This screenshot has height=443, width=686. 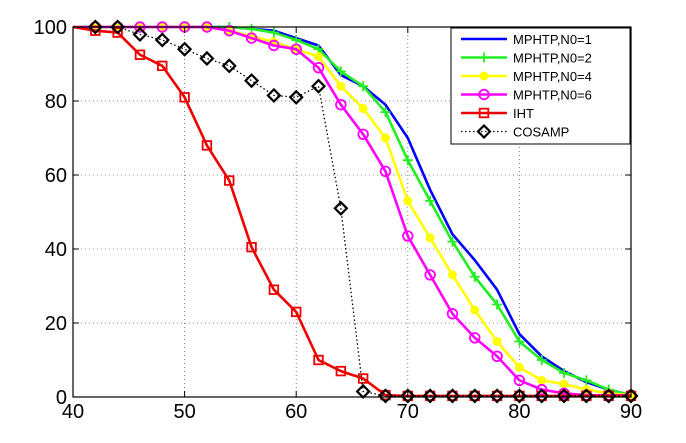 I want to click on x-tick-label: 60, so click(x=296, y=412).